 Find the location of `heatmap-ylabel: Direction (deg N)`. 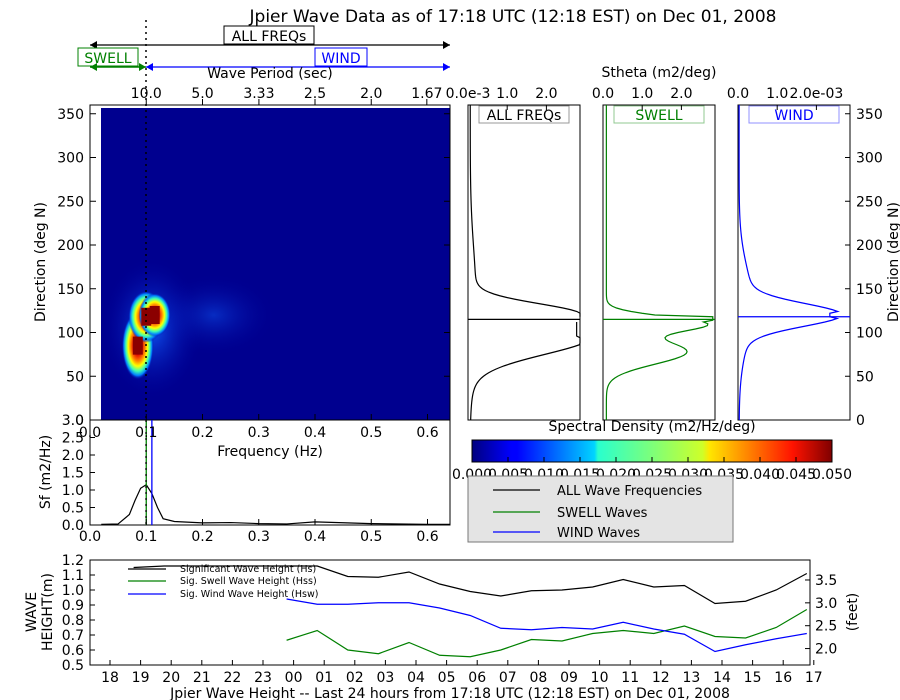

heatmap-ylabel: Direction (deg N) is located at coordinates (41, 262).